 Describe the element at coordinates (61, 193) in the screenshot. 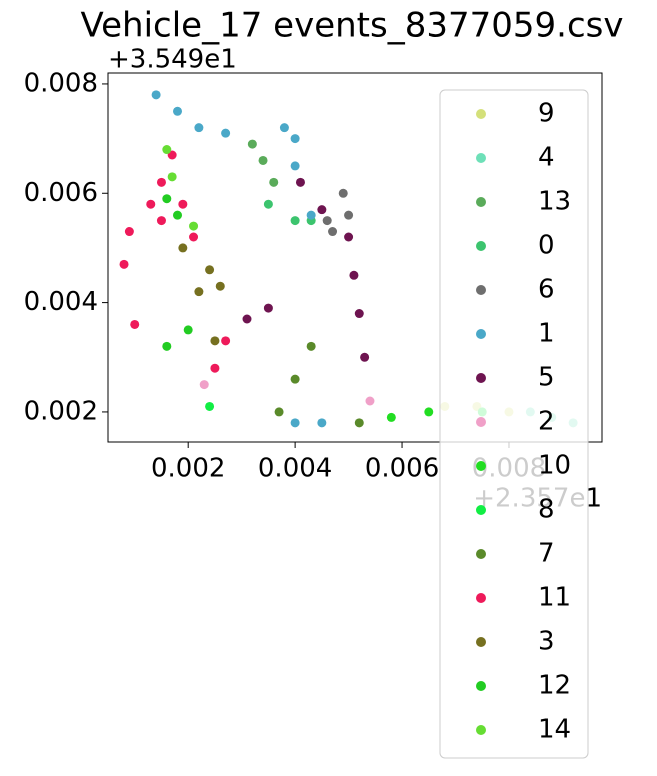

I see `y-tick-label: 0.006` at that location.